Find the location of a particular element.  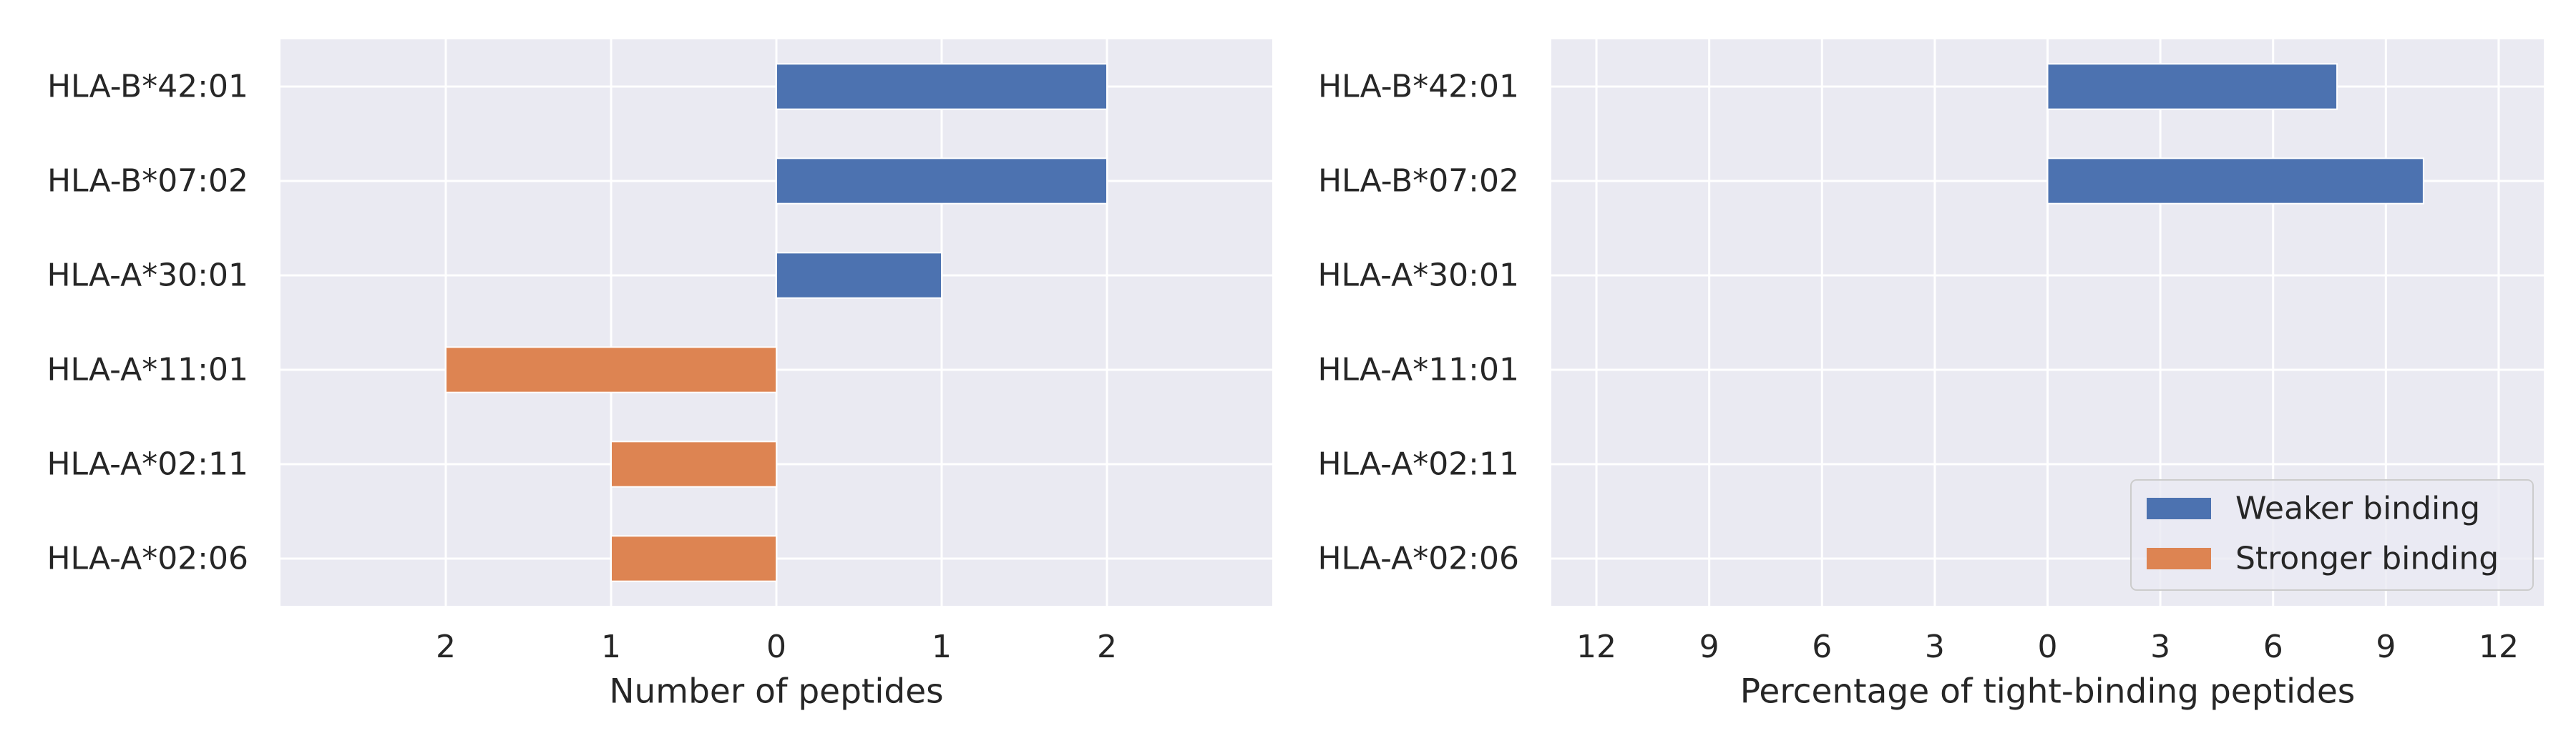

stronger-legend-swatch is located at coordinates (2179, 558).